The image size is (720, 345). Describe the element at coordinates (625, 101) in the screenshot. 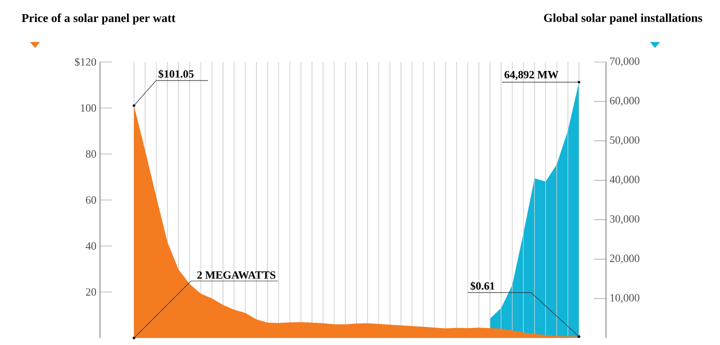

I see `y2-tick-label: 60,000` at that location.